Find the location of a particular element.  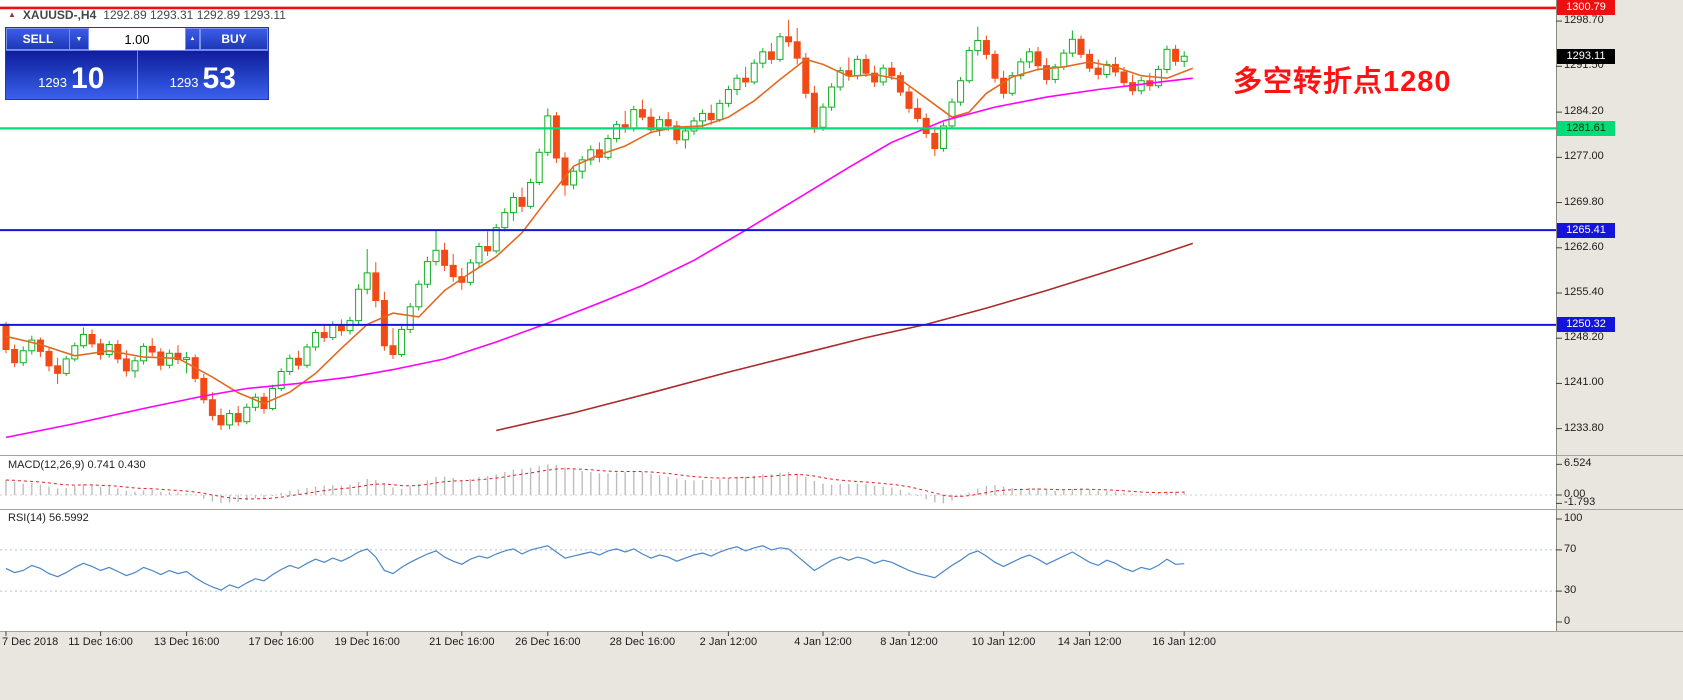

rsi-line is located at coordinates (595, 568).